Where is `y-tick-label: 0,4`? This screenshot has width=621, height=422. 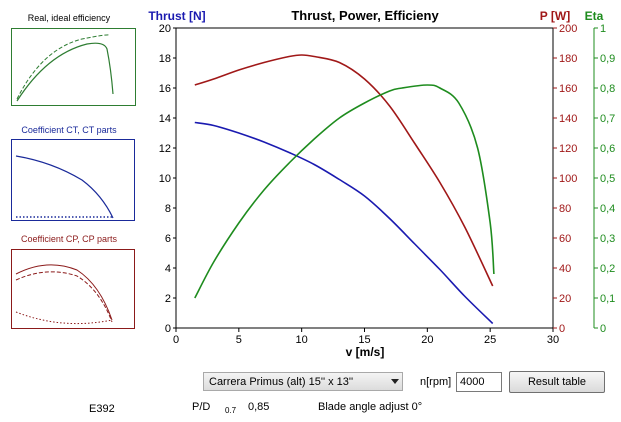 y-tick-label: 0,4 is located at coordinates (607, 209).